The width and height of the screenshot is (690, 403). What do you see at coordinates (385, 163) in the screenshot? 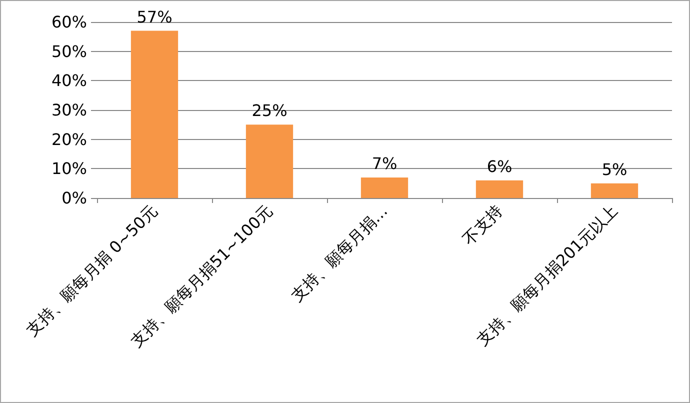
I see `data-label: 7%` at bounding box center [385, 163].